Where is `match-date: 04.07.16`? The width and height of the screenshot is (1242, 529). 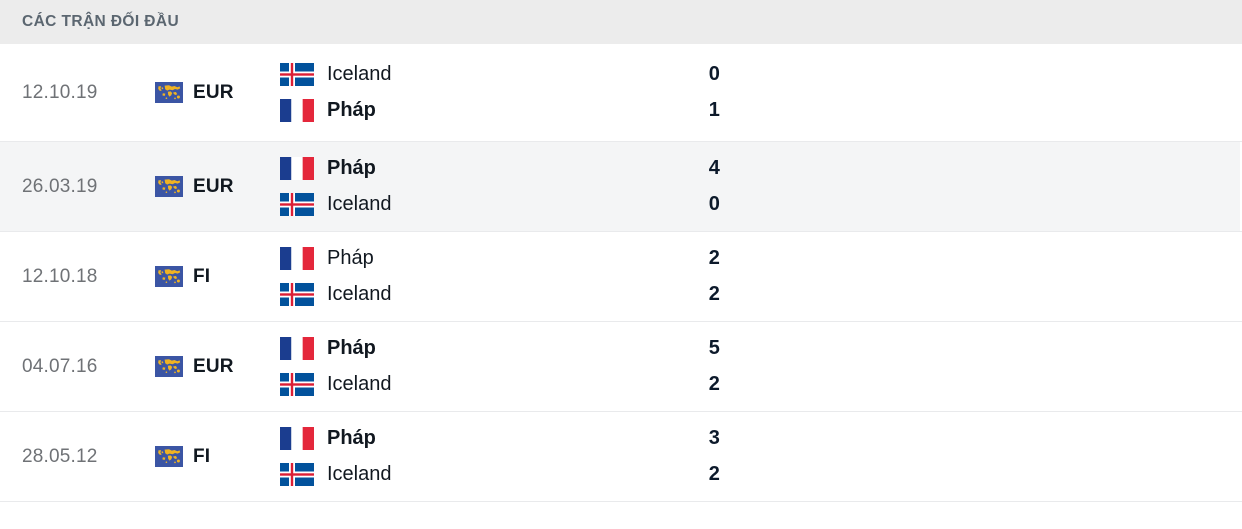 match-date: 04.07.16 is located at coordinates (60, 366).